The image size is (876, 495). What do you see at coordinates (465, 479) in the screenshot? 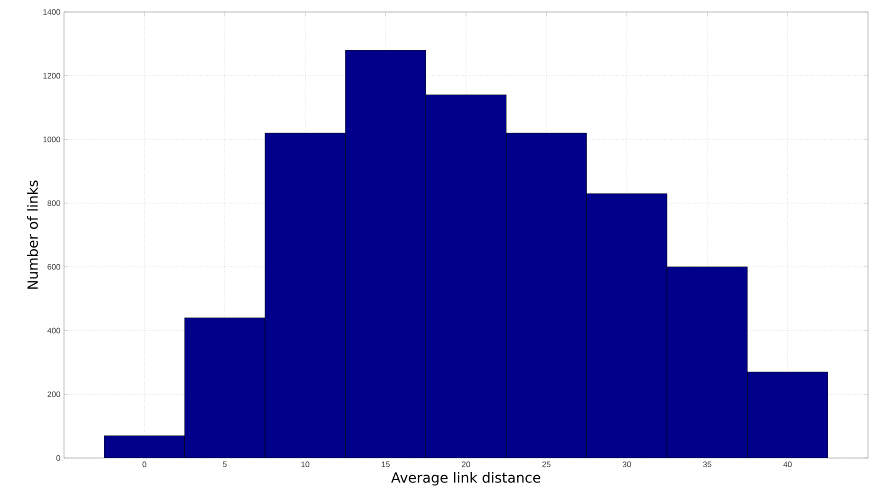
I see `x-axis-title: Average link distance` at bounding box center [465, 479].